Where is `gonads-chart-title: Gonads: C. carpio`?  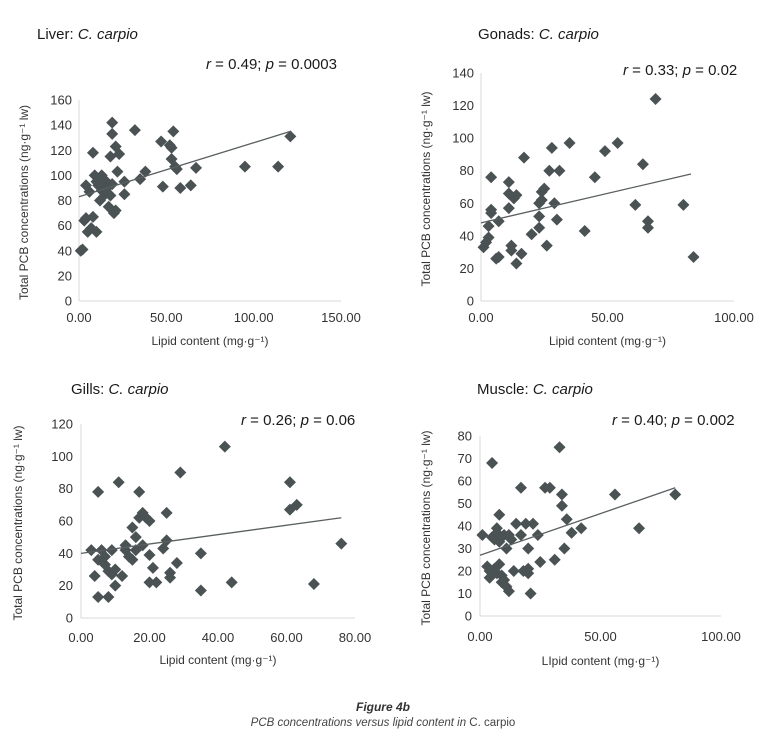 gonads-chart-title: Gonads: C. carpio is located at coordinates (538, 34).